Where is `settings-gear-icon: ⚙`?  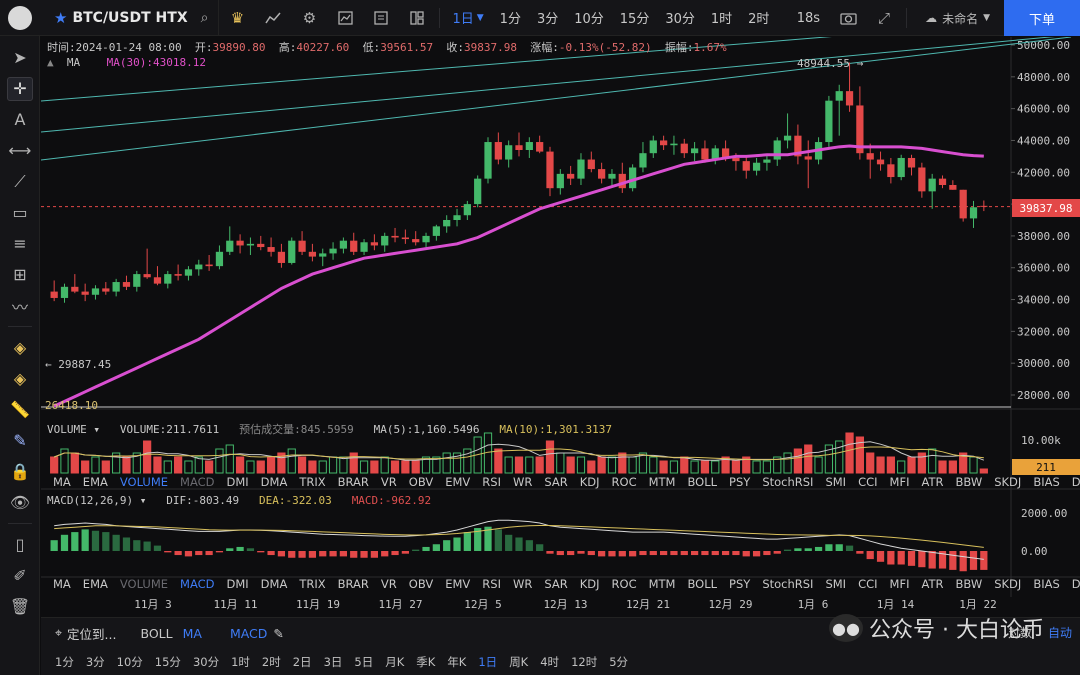 settings-gear-icon: ⚙ is located at coordinates (309, 17).